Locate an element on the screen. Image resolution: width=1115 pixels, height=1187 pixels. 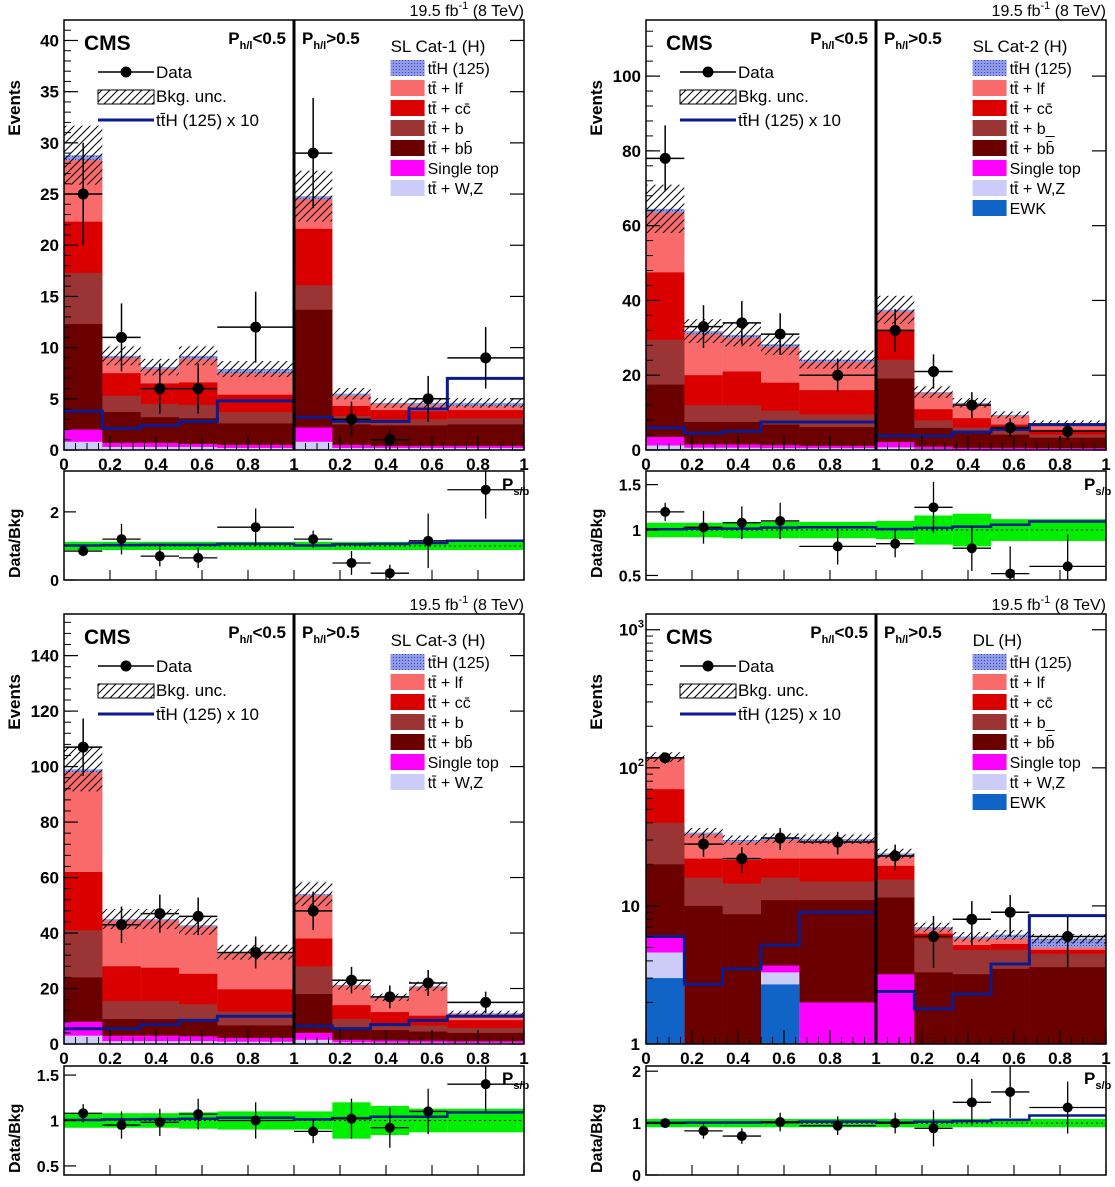
y-tick-label: 5 is located at coordinates (54, 399).